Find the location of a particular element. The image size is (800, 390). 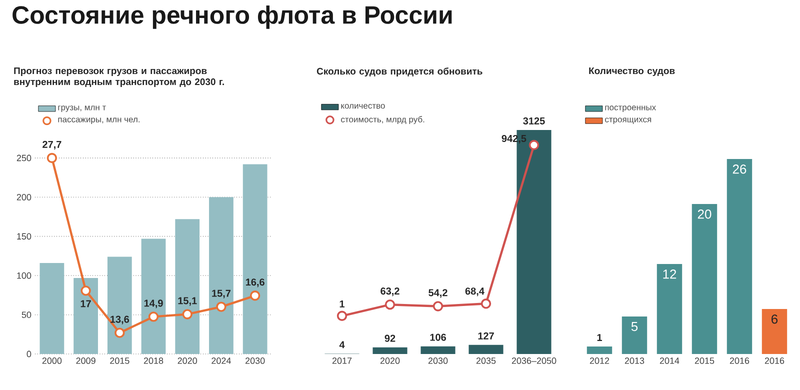

data-label: 4 is located at coordinates (342, 344).